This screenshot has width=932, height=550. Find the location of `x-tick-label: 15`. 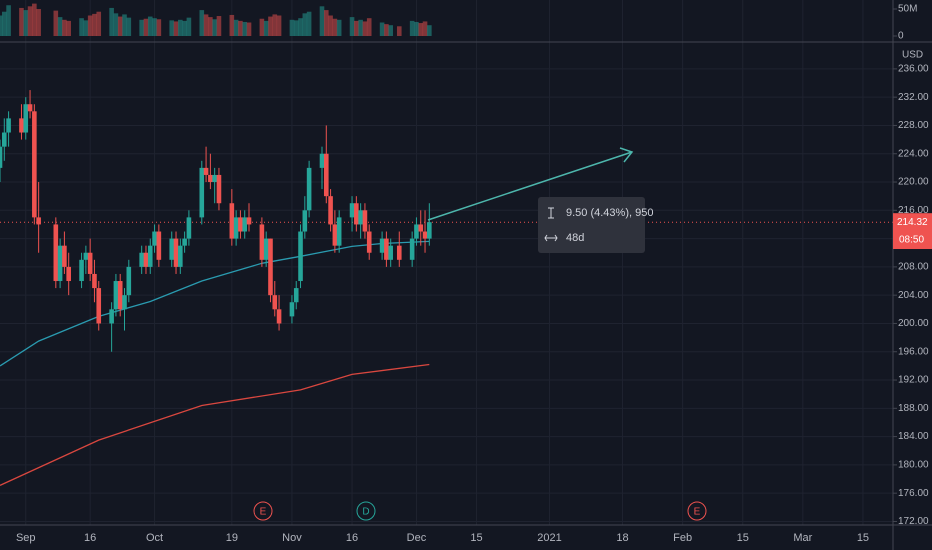

x-tick-label: 15 is located at coordinates (743, 538).